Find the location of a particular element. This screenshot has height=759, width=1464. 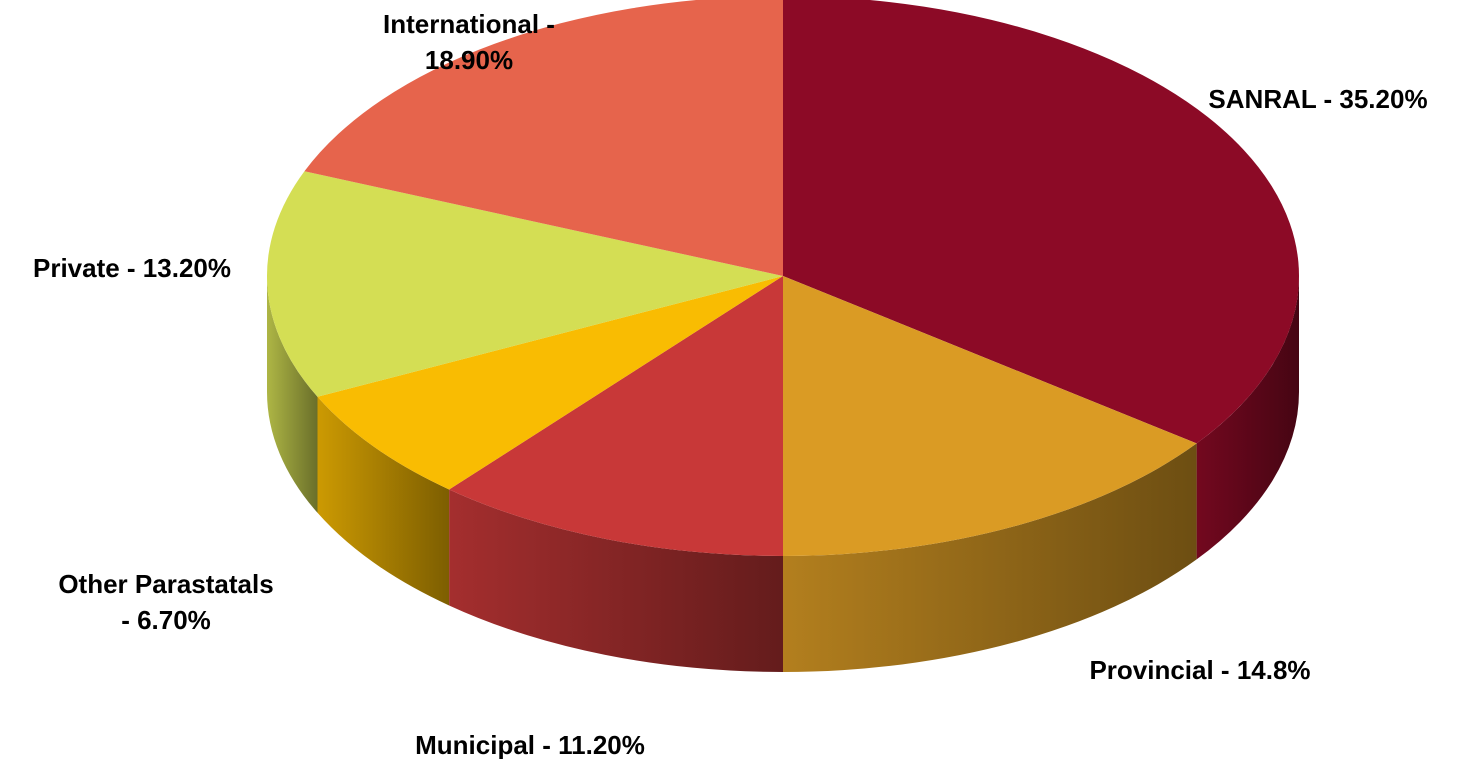

slice-label-line: Municipal - 11.20% is located at coordinates (530, 744).